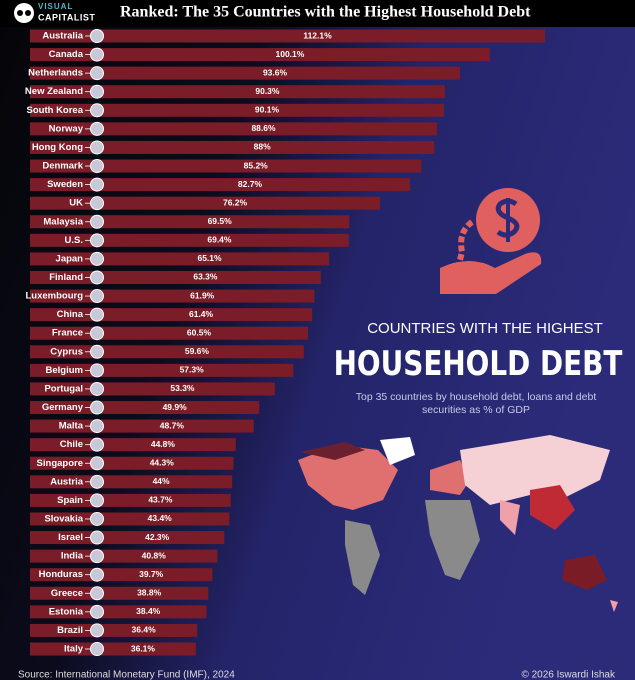 The height and width of the screenshot is (680, 635). I want to click on category-label: Estonia, so click(66, 611).